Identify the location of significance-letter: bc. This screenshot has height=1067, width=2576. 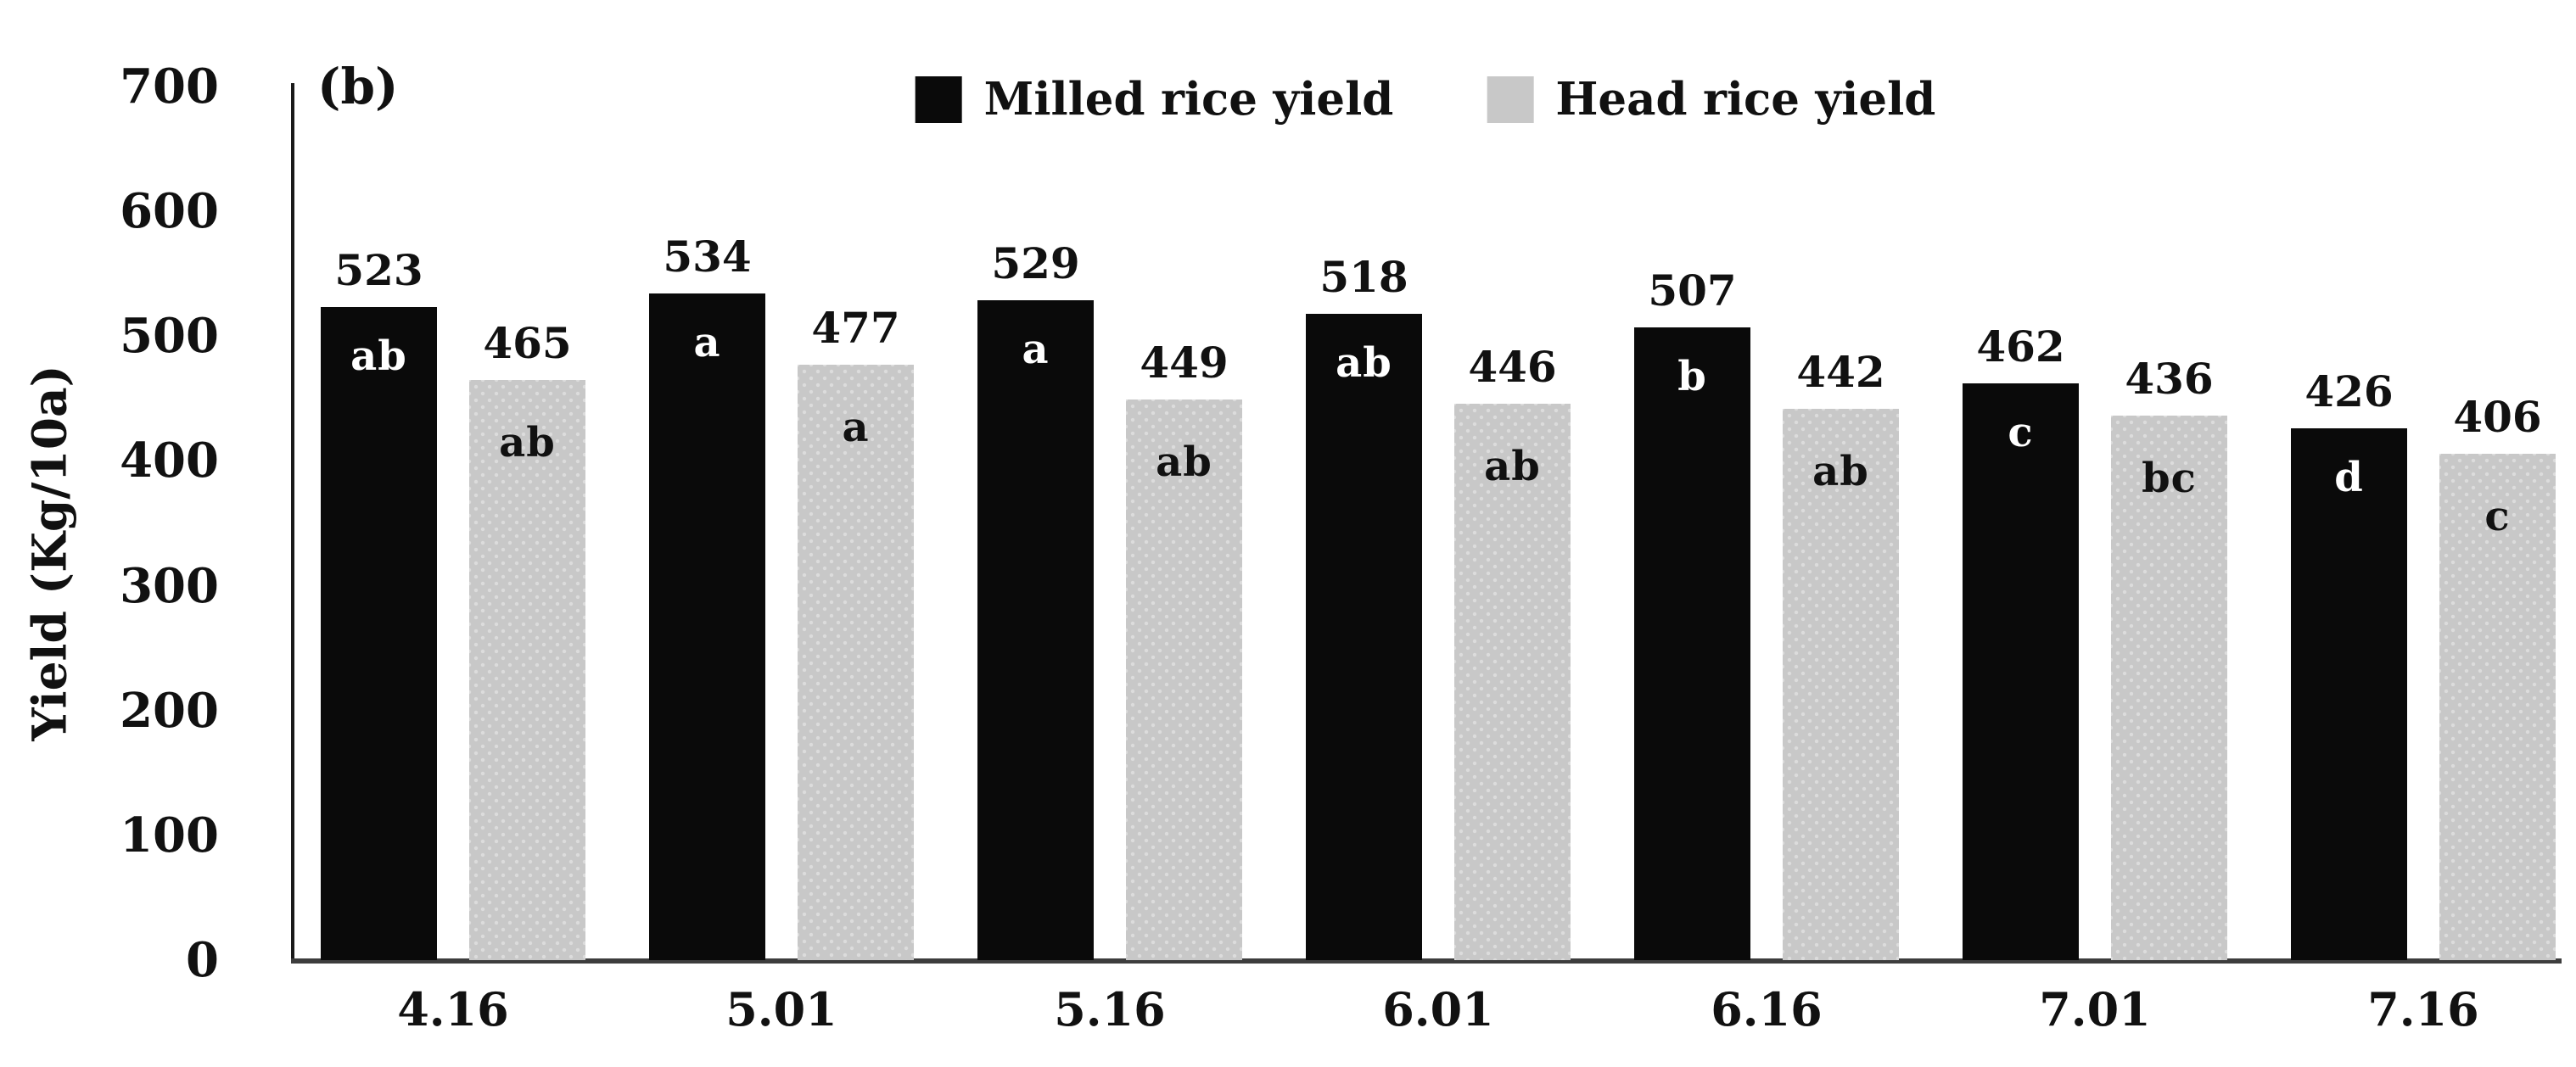
(2169, 478).